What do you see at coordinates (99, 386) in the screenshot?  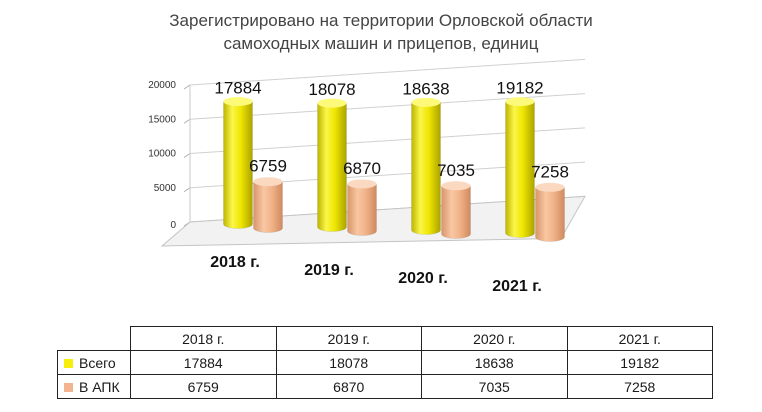 I see `legend-label: В АПК` at bounding box center [99, 386].